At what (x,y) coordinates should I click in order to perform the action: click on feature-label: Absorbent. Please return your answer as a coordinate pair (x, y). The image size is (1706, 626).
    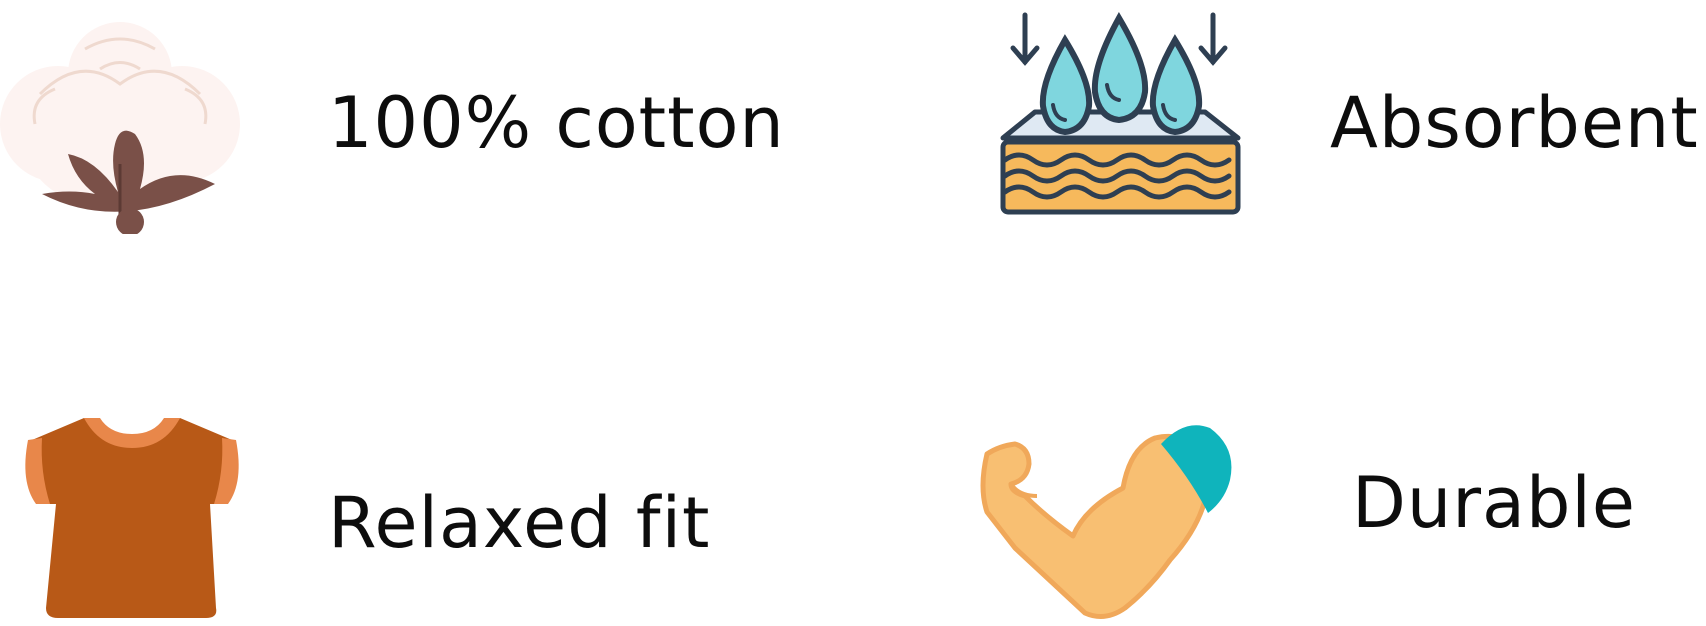
    Looking at the image, I should click on (1514, 123).